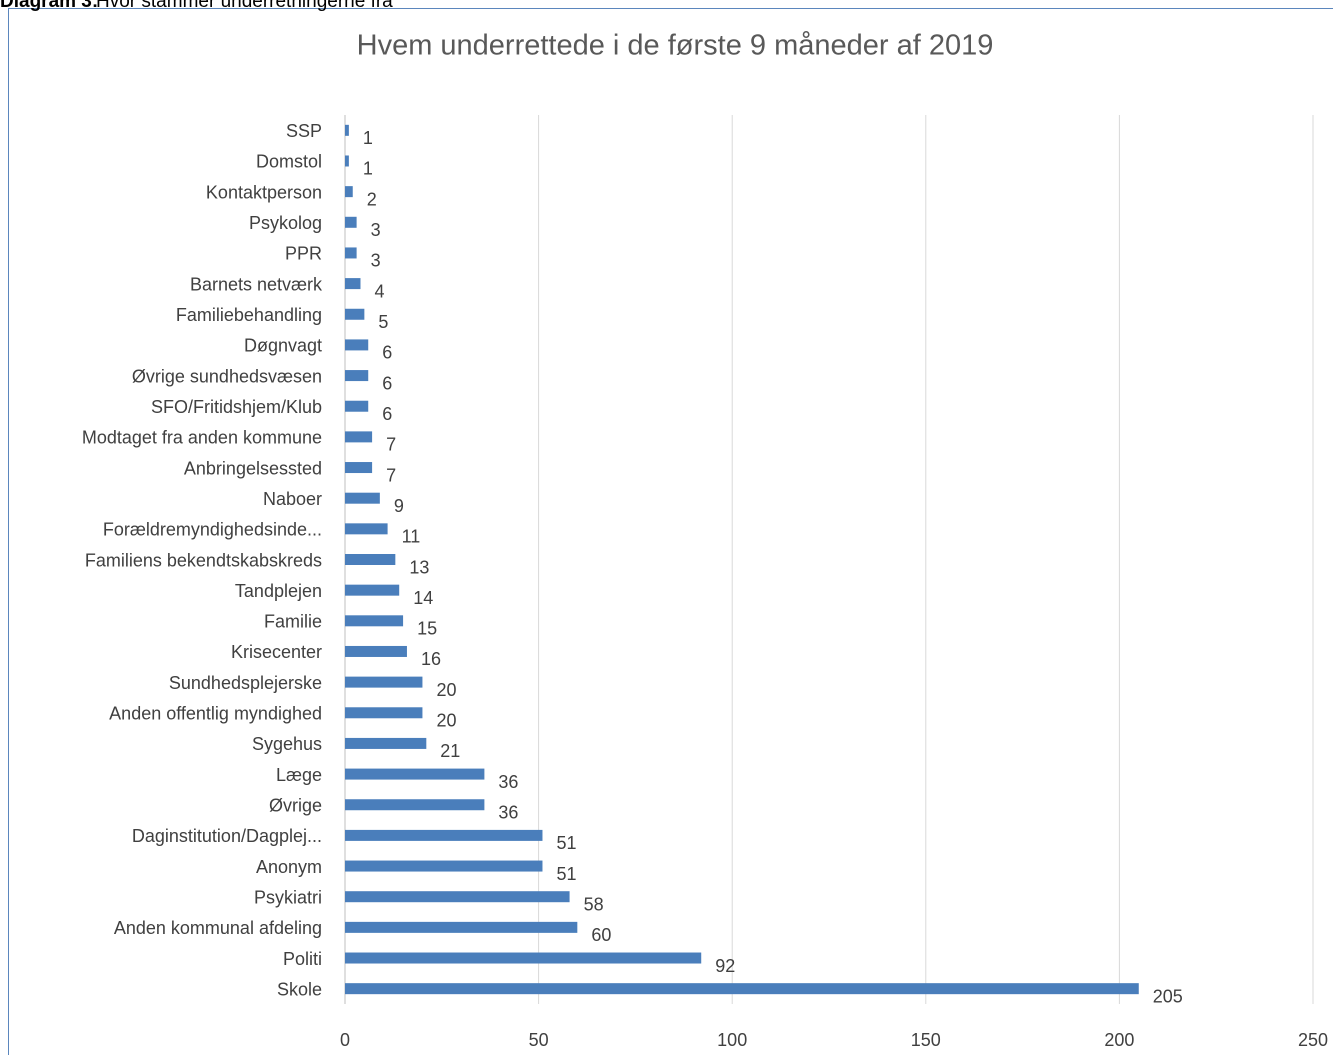  I want to click on y-tick-label: Familiebehandling, so click(249, 315).